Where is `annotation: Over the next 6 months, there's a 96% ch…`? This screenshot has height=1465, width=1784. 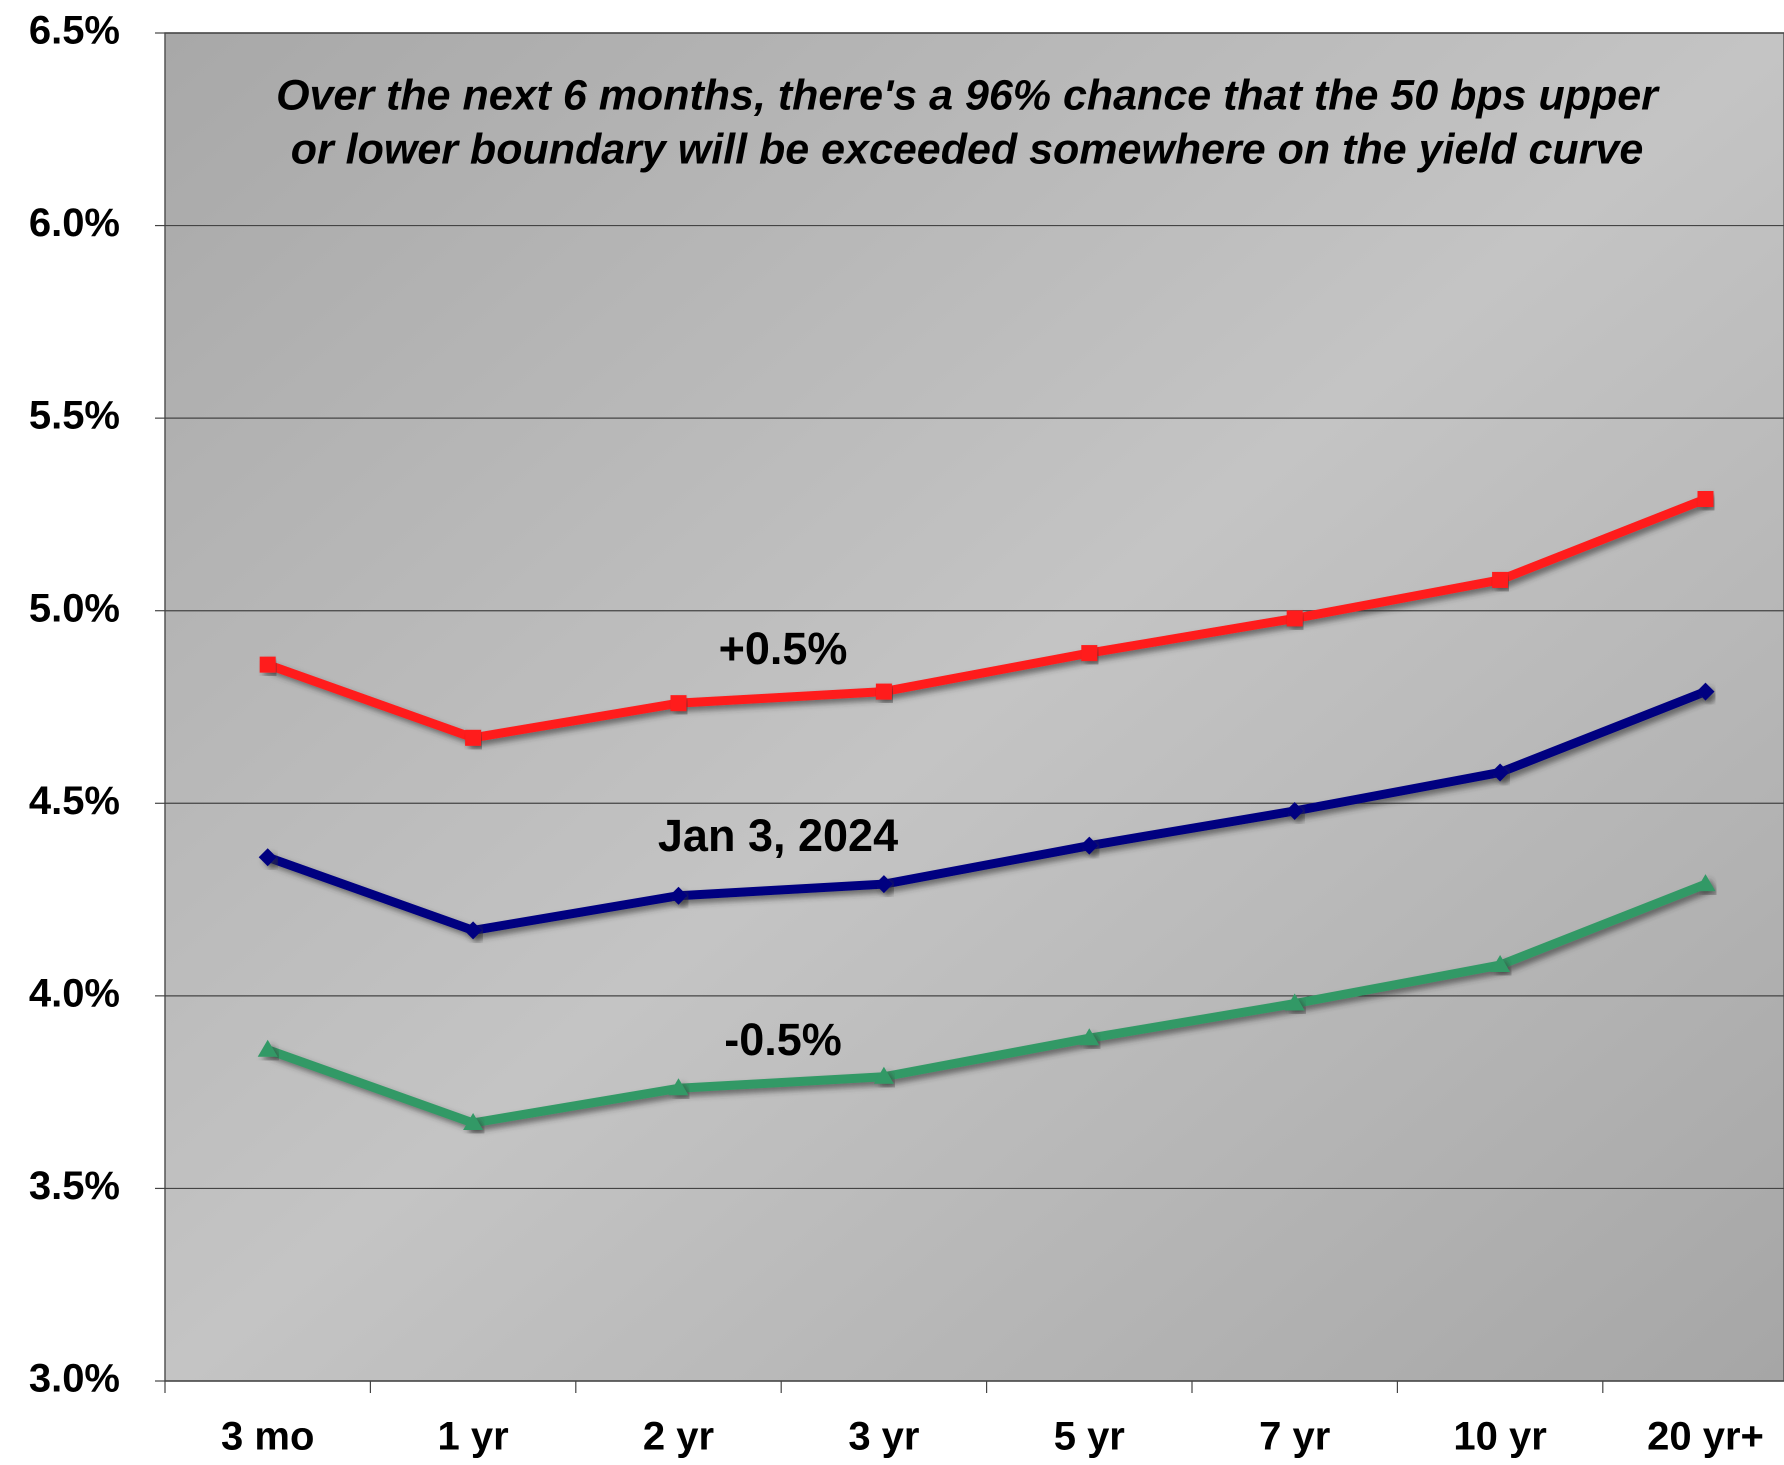 annotation: Over the next 6 months, there's a 96% ch… is located at coordinates (968, 95).